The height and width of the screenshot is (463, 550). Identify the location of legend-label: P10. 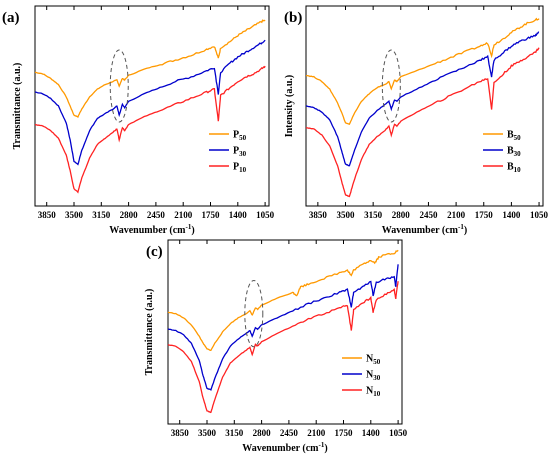
(240, 168).